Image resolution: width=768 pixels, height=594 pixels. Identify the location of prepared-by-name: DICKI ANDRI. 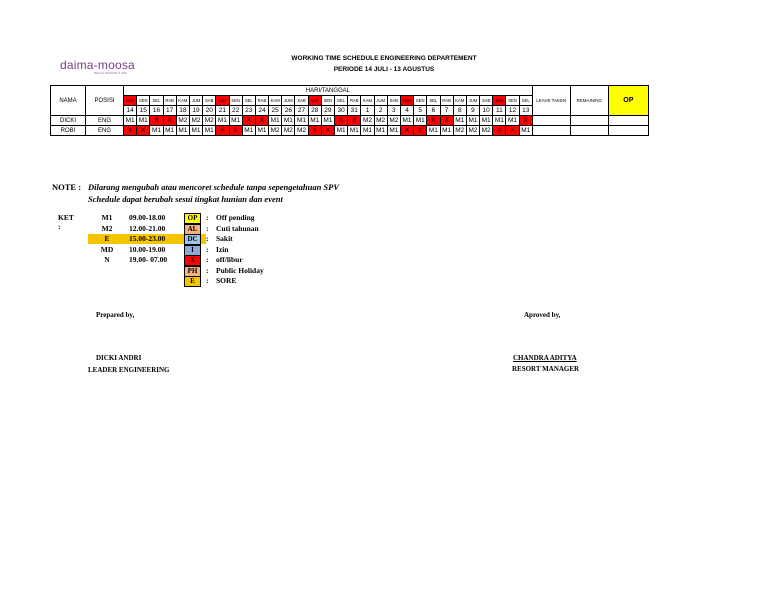
(119, 358).